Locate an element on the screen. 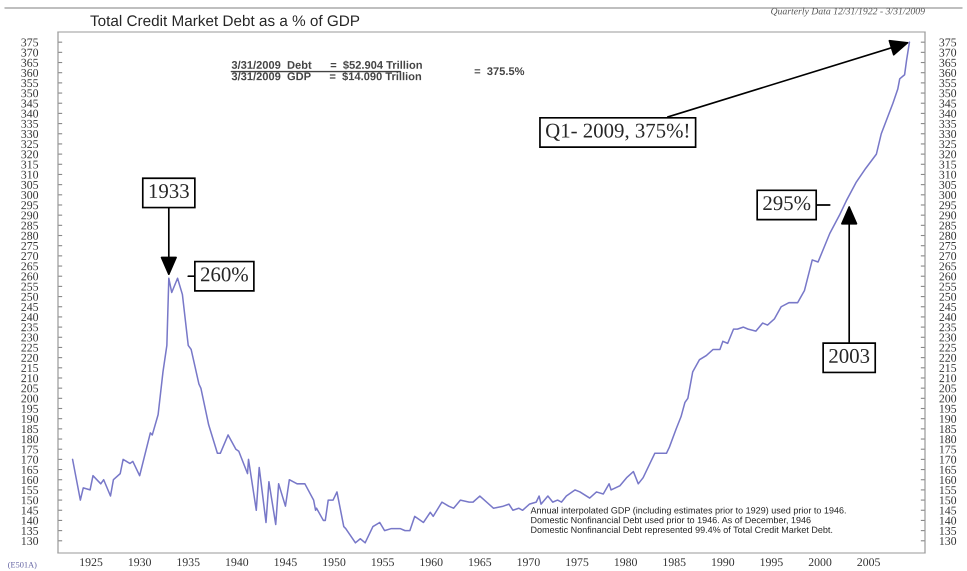  y2-tick-label: 360 is located at coordinates (947, 72).